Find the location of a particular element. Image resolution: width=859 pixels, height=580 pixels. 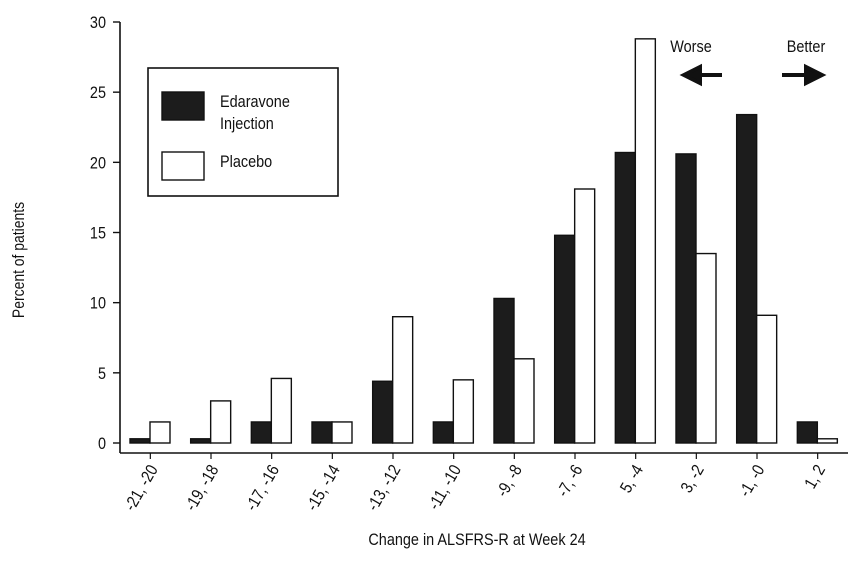

x-axis-title: Change in ALSFRS-R at Week 24 is located at coordinates (476, 540).